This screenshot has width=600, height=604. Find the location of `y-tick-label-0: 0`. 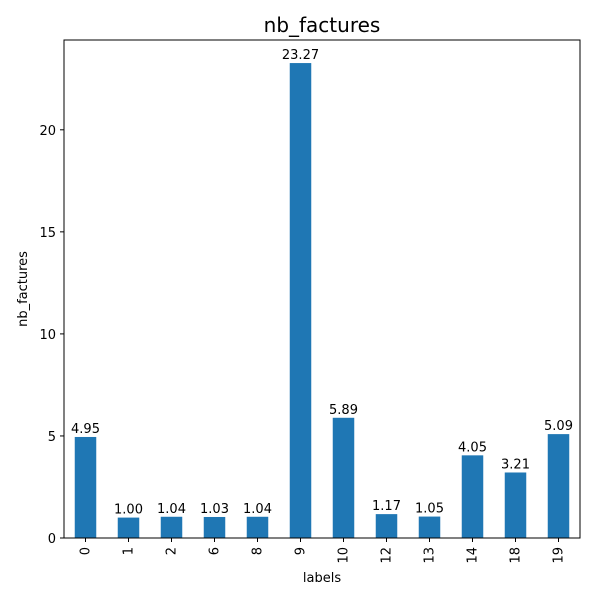

y-tick-label-0: 0 is located at coordinates (52, 539).